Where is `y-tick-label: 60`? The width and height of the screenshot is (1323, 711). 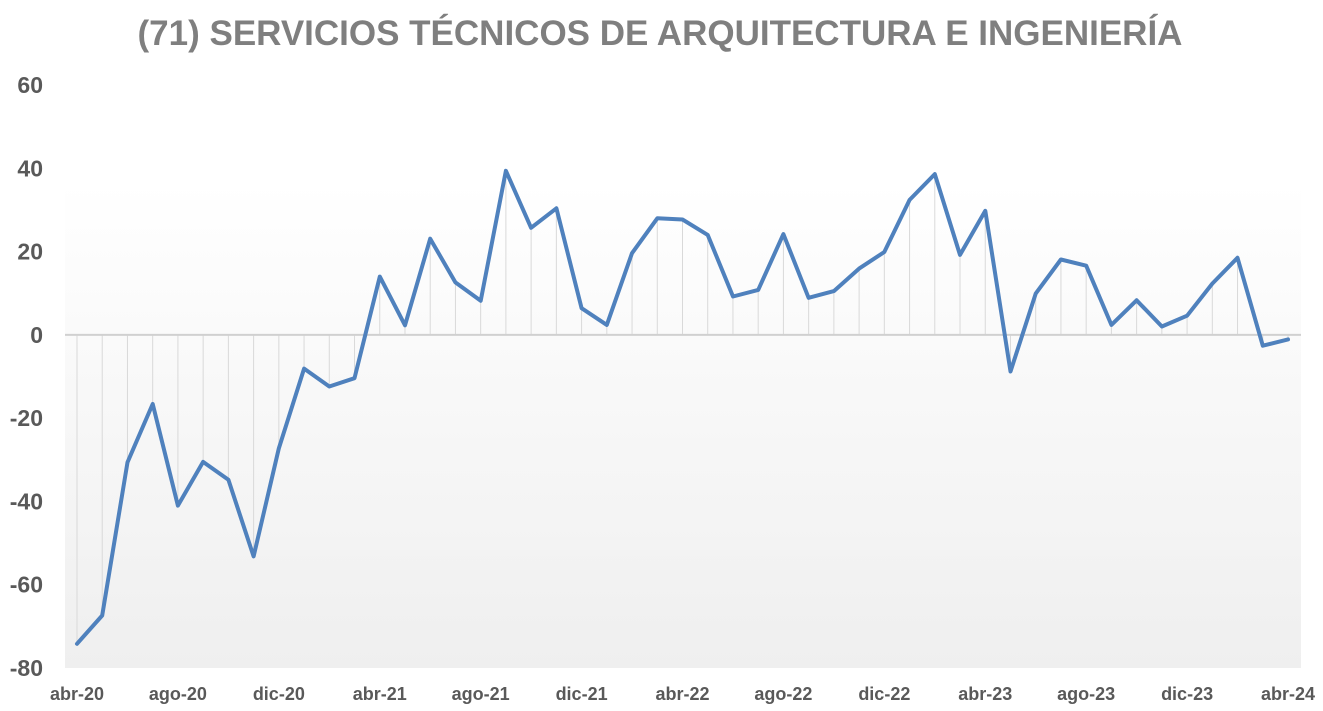 y-tick-label: 60 is located at coordinates (30, 85).